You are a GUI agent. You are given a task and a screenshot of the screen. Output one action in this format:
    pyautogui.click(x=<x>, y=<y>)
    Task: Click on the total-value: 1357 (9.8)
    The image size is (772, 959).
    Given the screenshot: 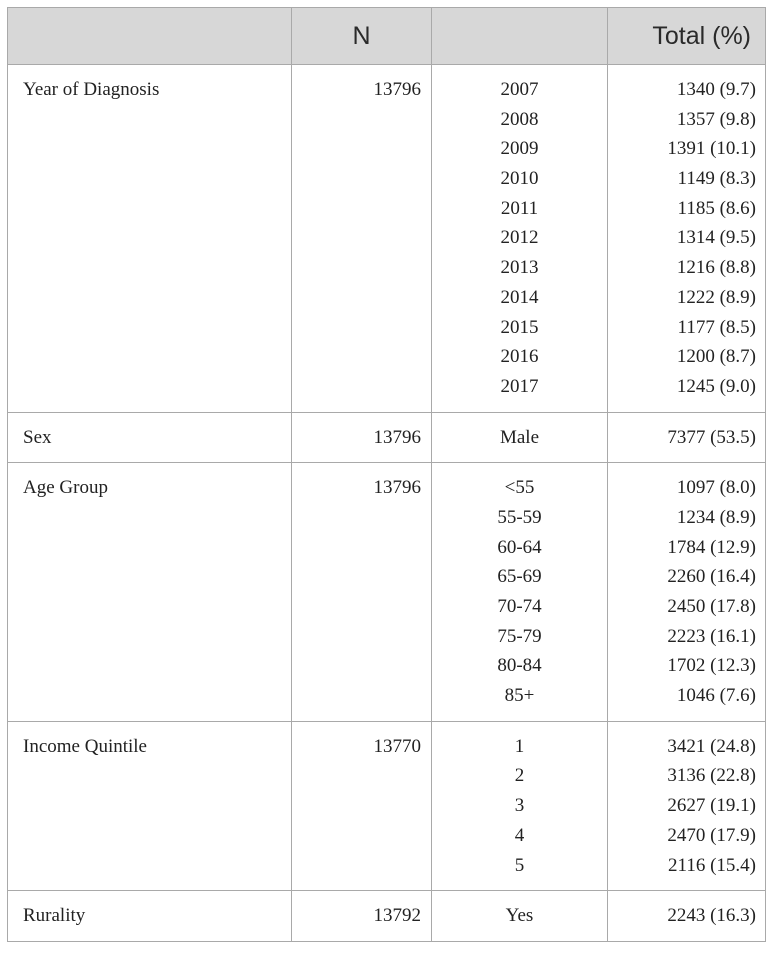 What is the action you would take?
    pyautogui.click(x=716, y=119)
    